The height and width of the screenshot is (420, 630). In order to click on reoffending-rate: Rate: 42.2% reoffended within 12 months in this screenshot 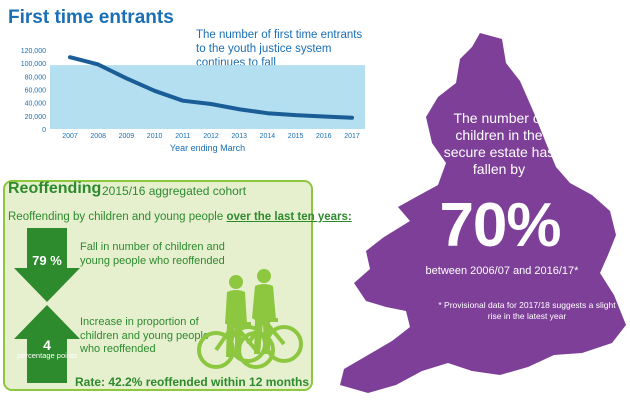, I will do `click(192, 382)`.